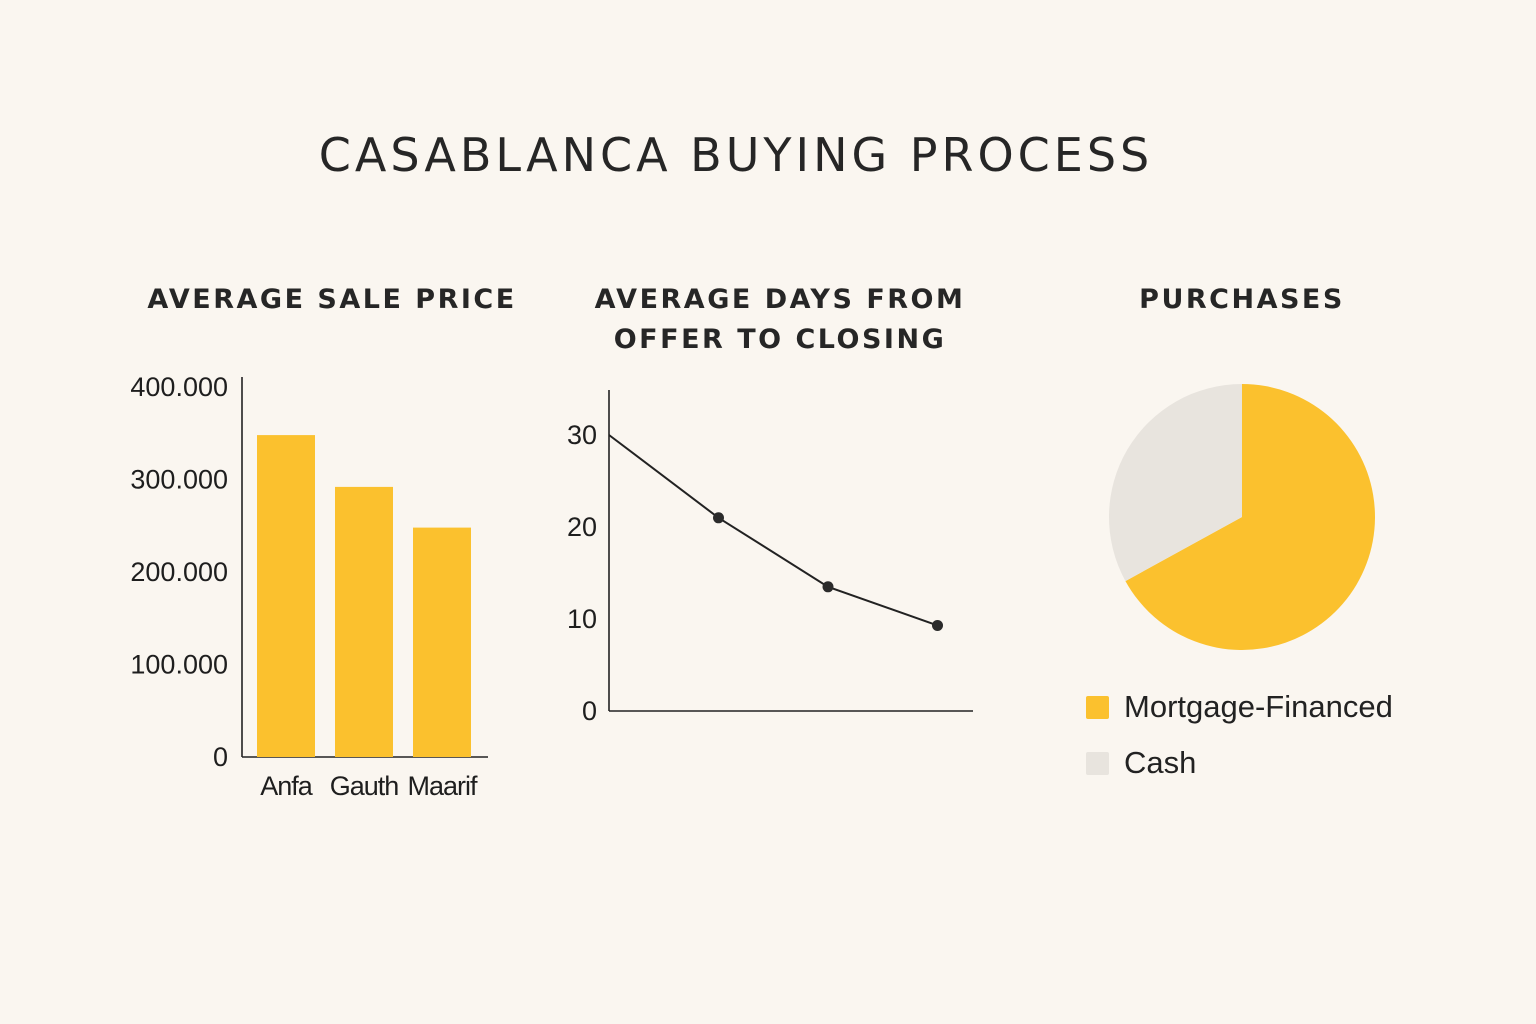  What do you see at coordinates (179, 387) in the screenshot?
I see `bar-y-tick-label: 400.000` at bounding box center [179, 387].